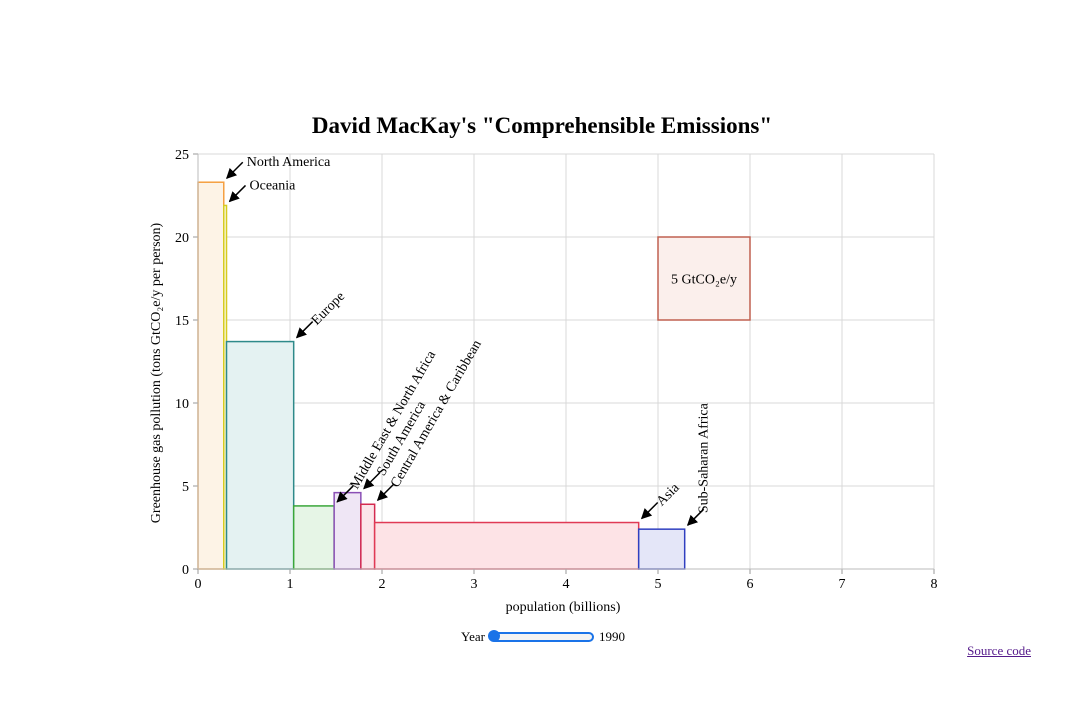 The height and width of the screenshot is (725, 1084). What do you see at coordinates (198, 584) in the screenshot?
I see `x-tick-label: 0` at bounding box center [198, 584].